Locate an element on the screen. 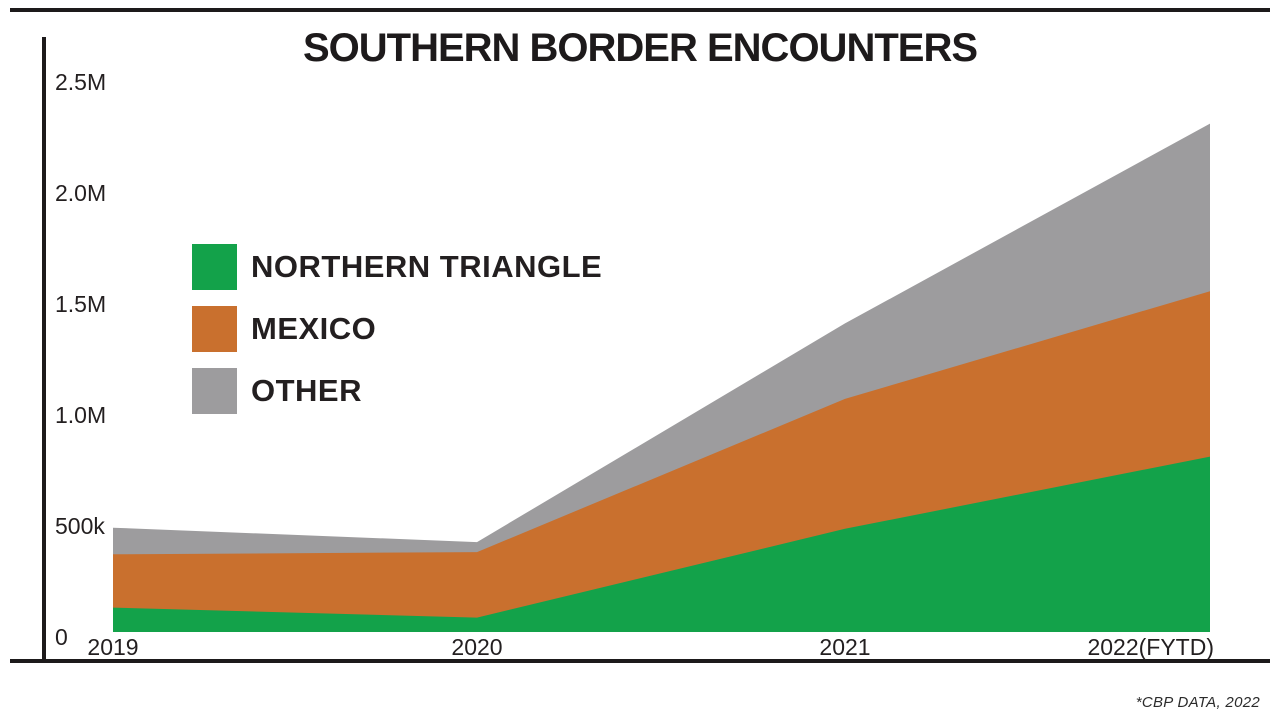 The image size is (1280, 720). legend-label-mexico: MEXICO is located at coordinates (314, 328).